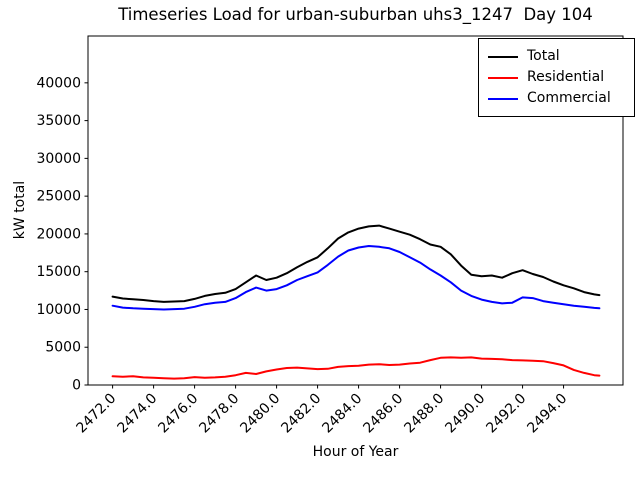  I want to click on legend-row-residential: Residential, so click(556, 77).